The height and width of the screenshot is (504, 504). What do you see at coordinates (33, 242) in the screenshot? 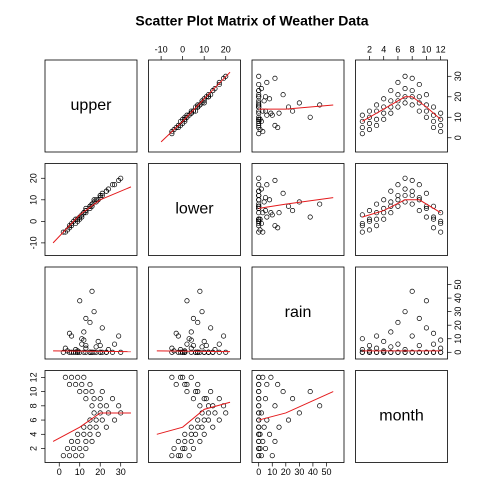
I see `y-tick-label: -10` at bounding box center [33, 242].